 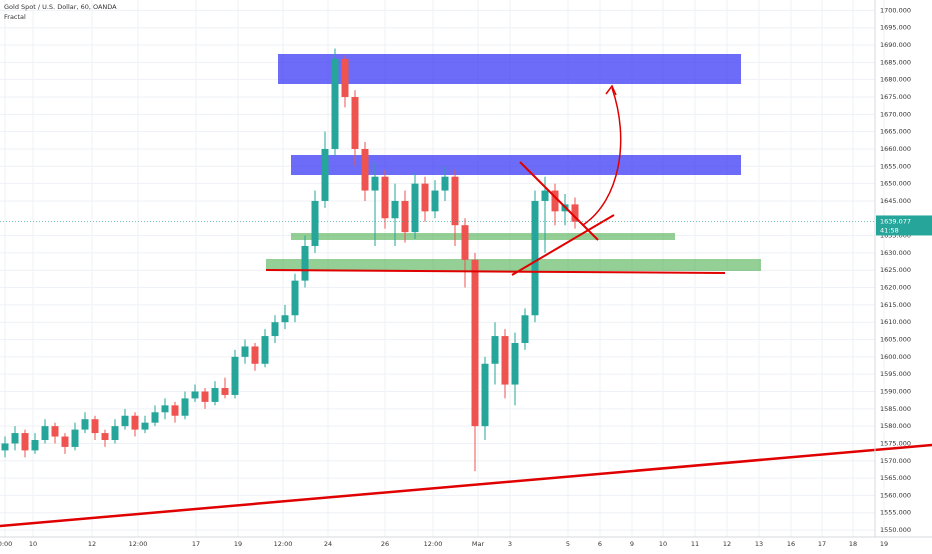 I want to click on x-tick-label: 18, so click(x=853, y=544).